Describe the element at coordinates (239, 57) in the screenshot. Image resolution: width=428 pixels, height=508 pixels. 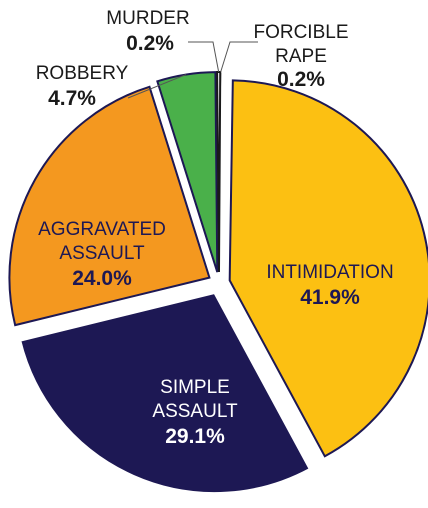
I see `leader-forcible-rape` at that location.